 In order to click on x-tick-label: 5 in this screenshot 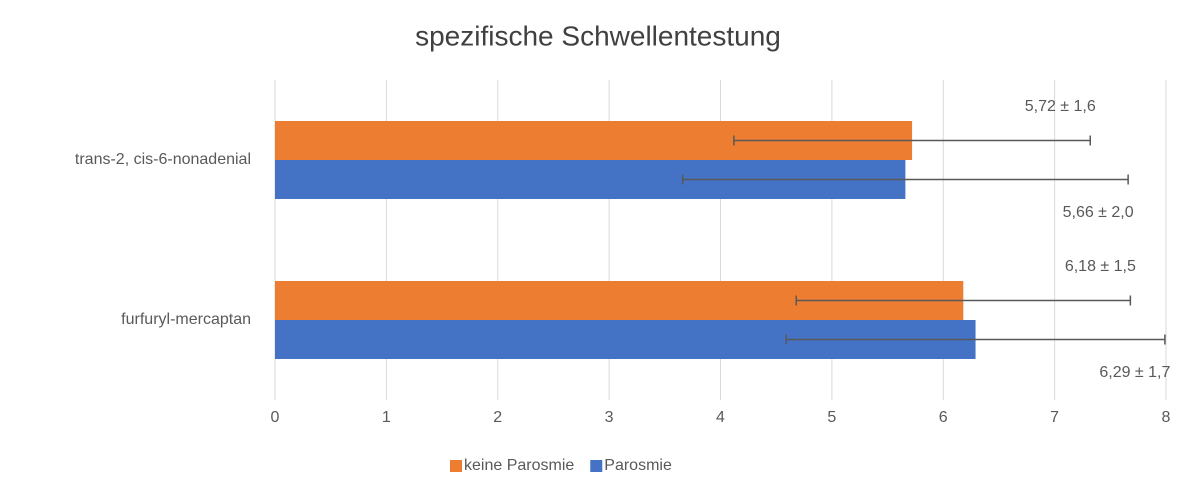, I will do `click(831, 417)`.